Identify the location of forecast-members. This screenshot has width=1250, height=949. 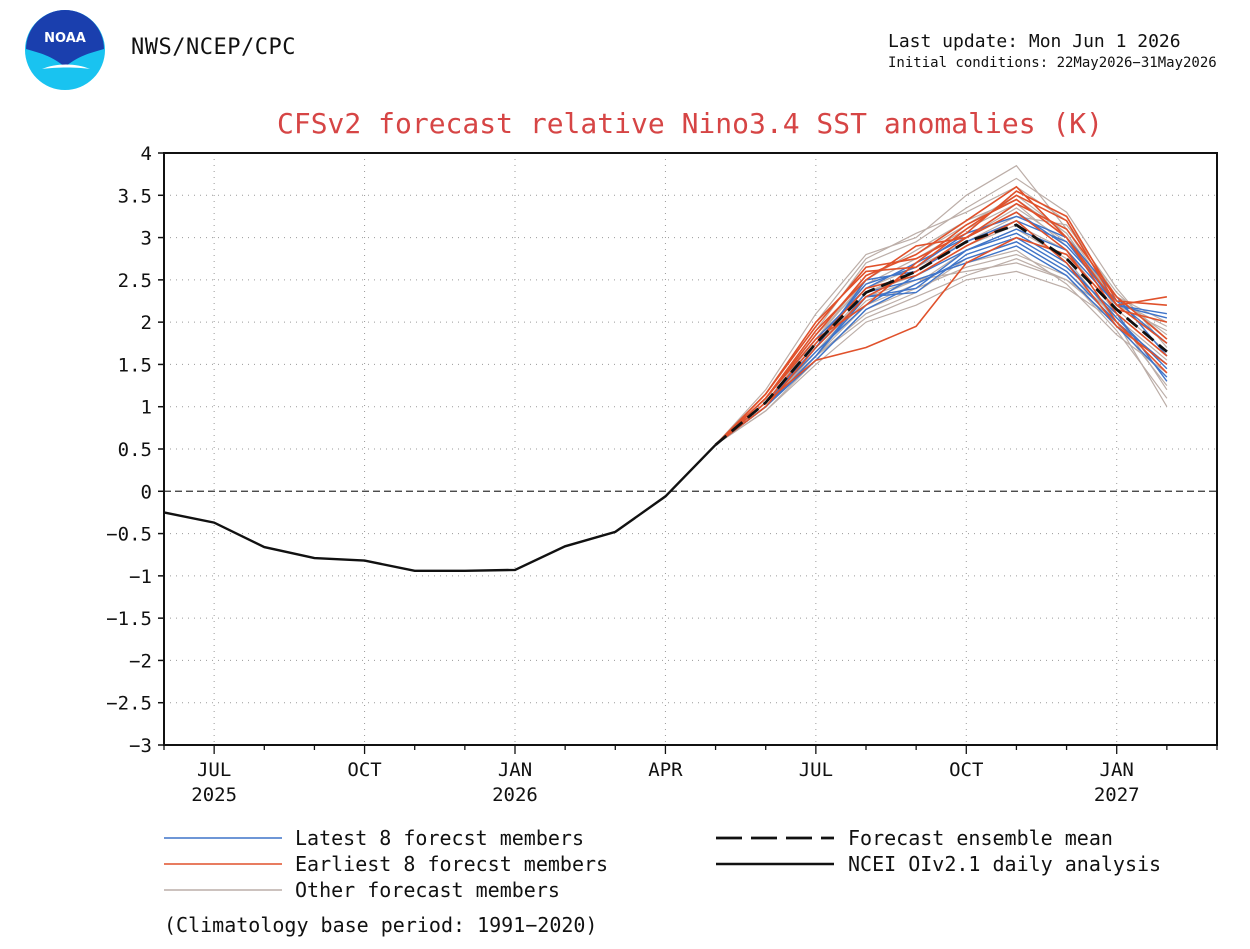
(941, 305).